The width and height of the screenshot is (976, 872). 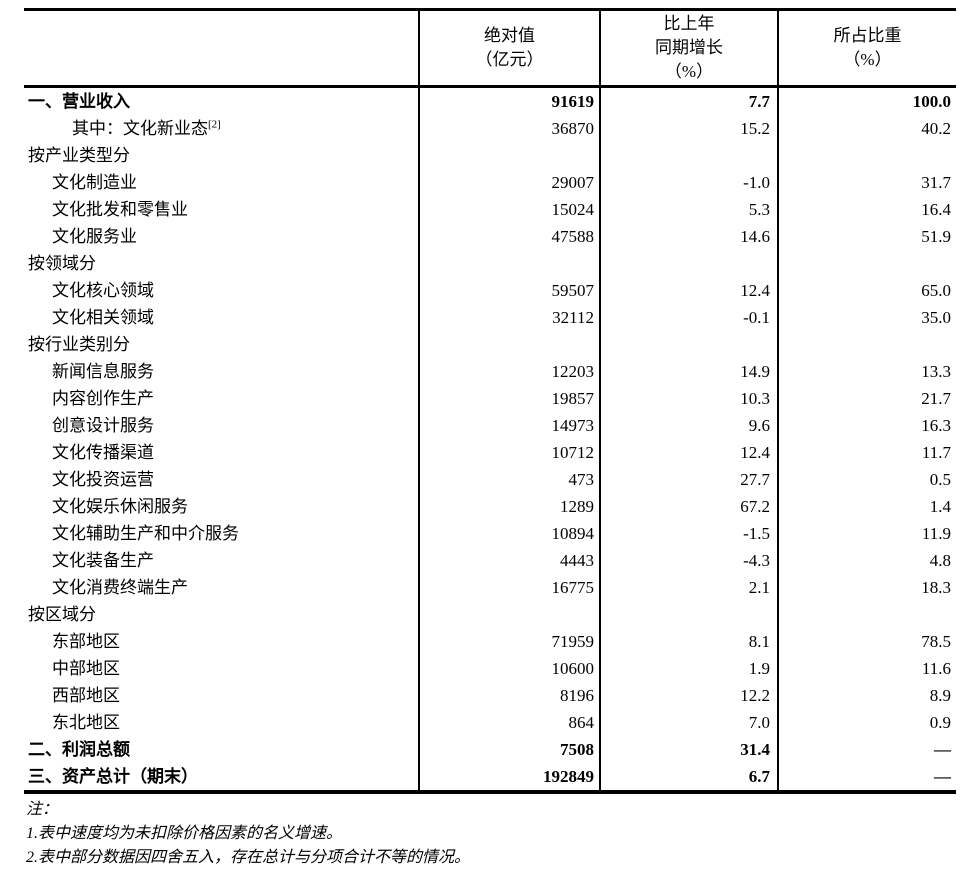 I want to click on share-cell: 35.0, so click(x=866, y=317).